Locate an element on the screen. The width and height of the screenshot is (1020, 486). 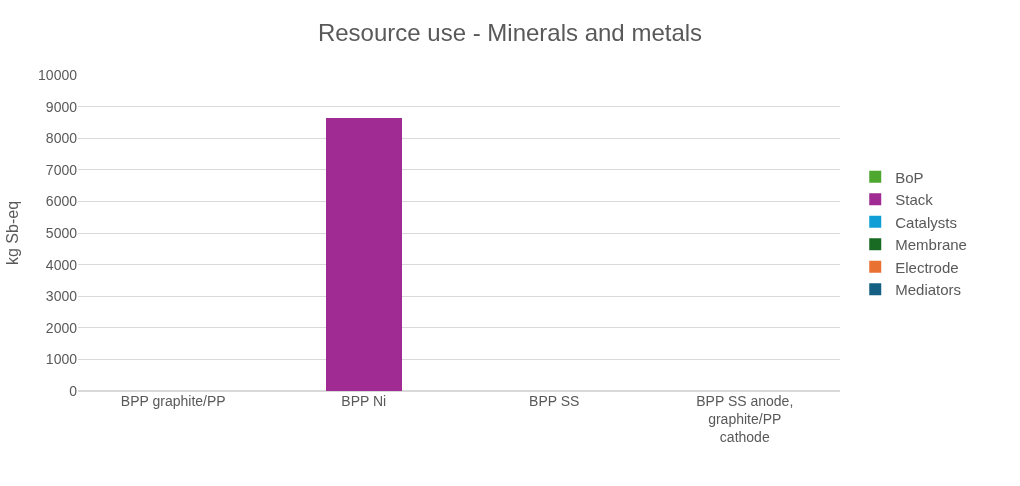
y-tick-label: 0 is located at coordinates (73, 390).